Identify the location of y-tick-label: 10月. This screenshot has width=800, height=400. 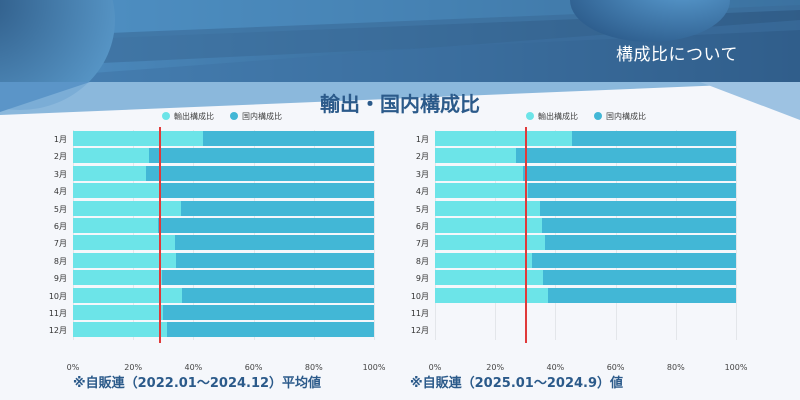
(419, 296).